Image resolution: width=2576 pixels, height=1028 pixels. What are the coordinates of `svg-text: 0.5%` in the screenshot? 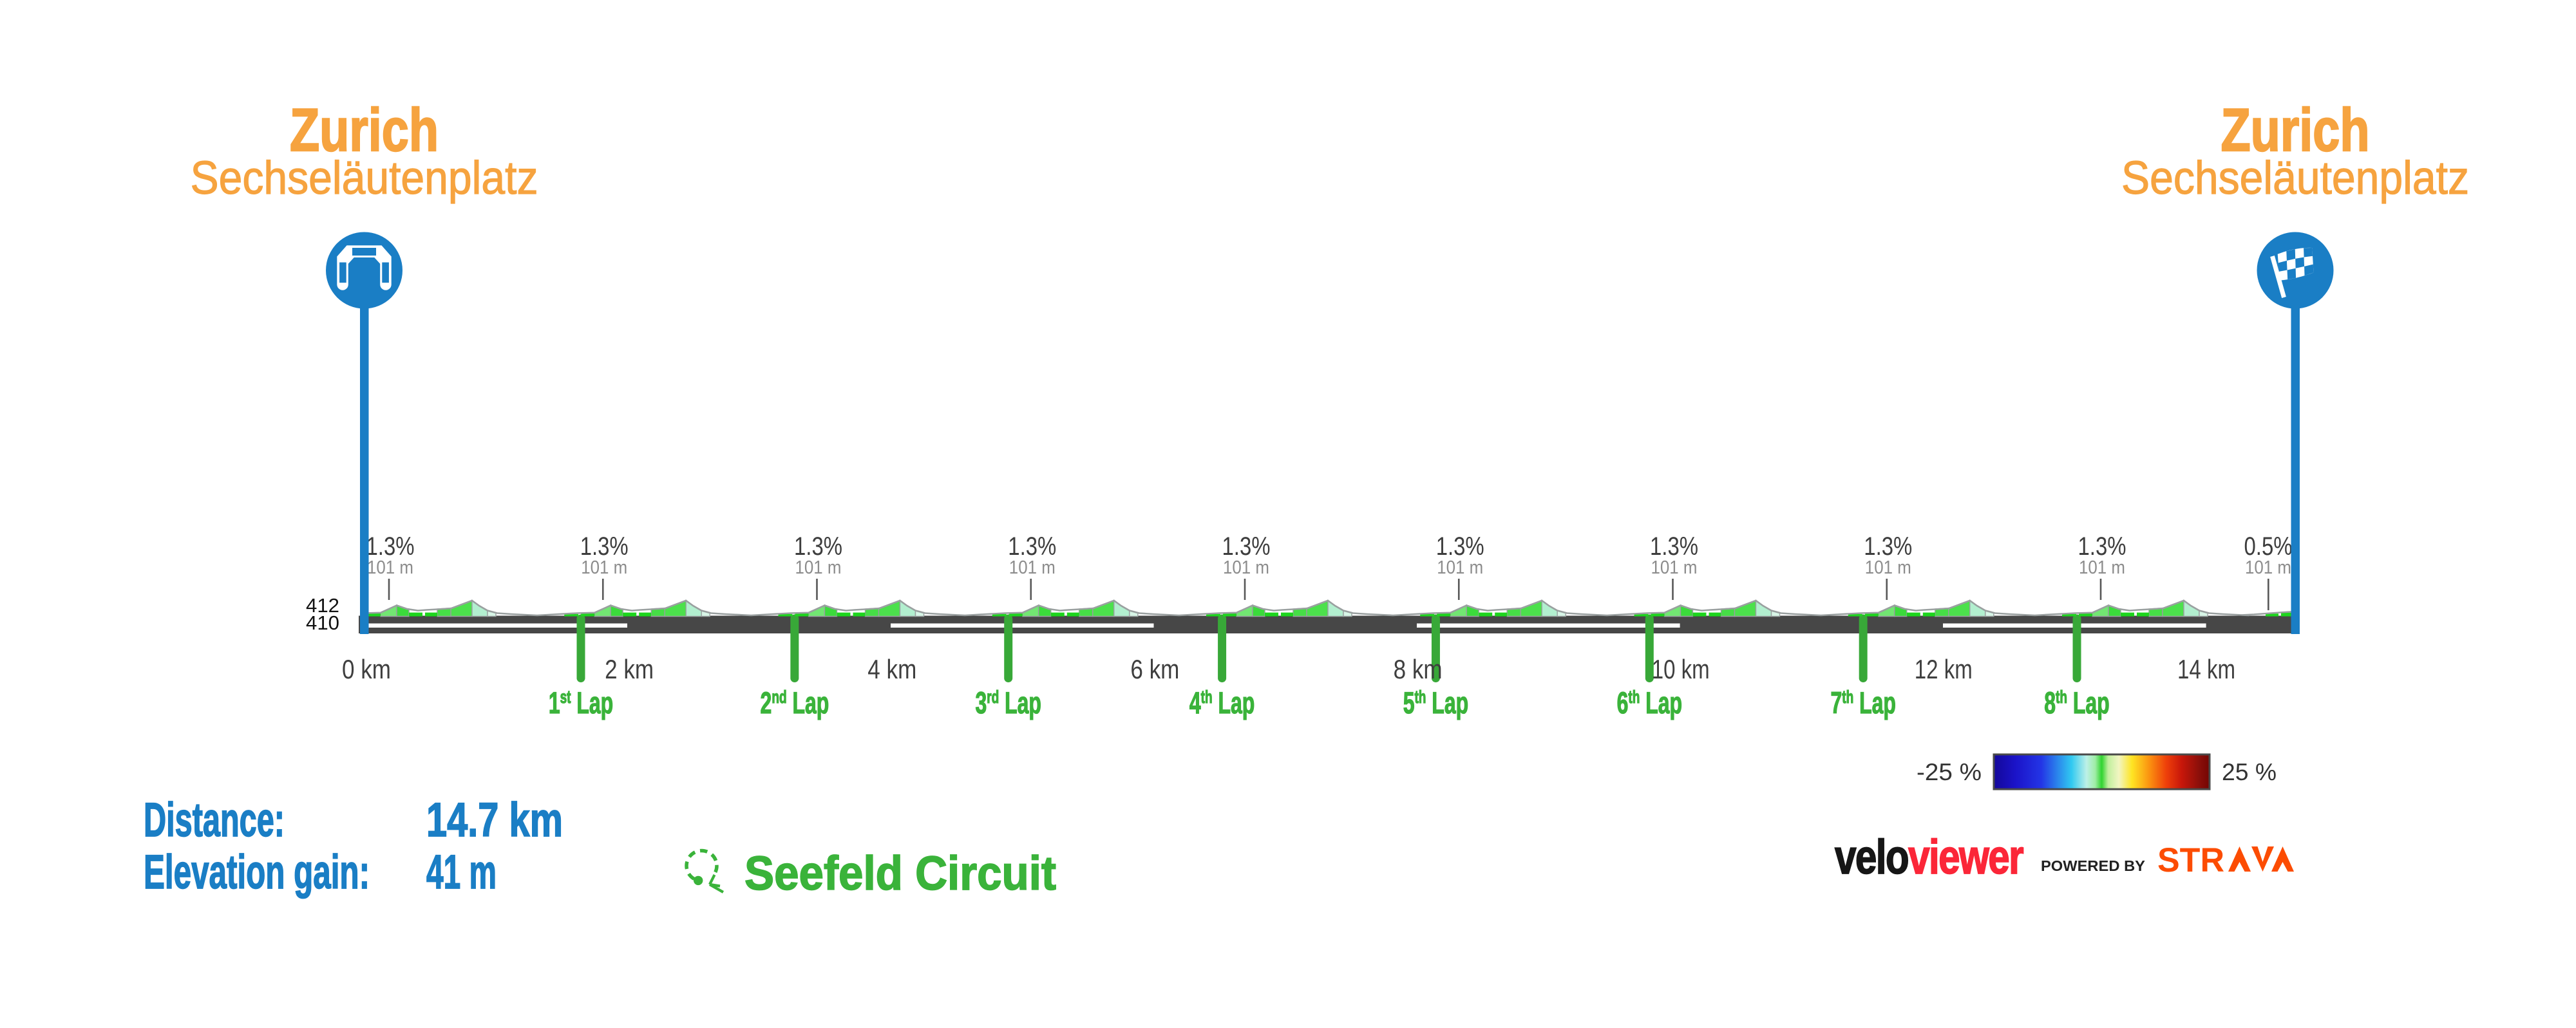 It's located at (2268, 546).